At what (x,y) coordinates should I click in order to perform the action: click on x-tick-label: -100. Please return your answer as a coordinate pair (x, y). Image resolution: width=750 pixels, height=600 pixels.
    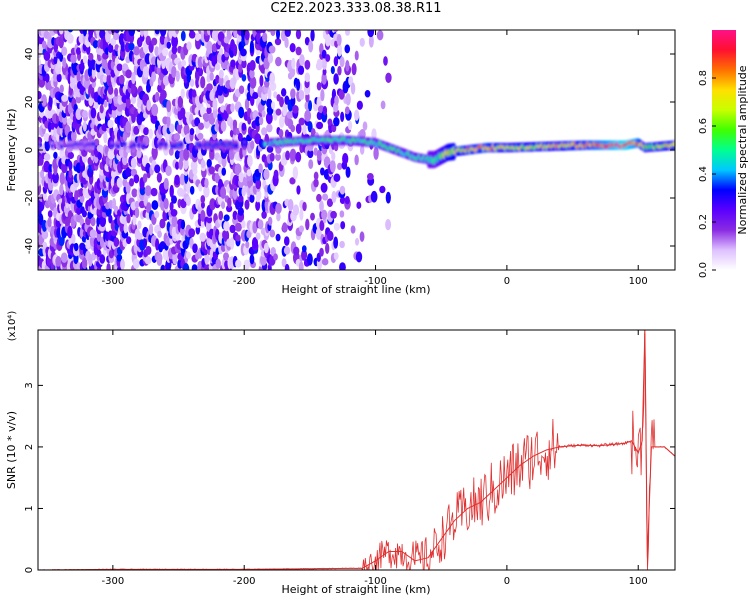
    Looking at the image, I should click on (375, 281).